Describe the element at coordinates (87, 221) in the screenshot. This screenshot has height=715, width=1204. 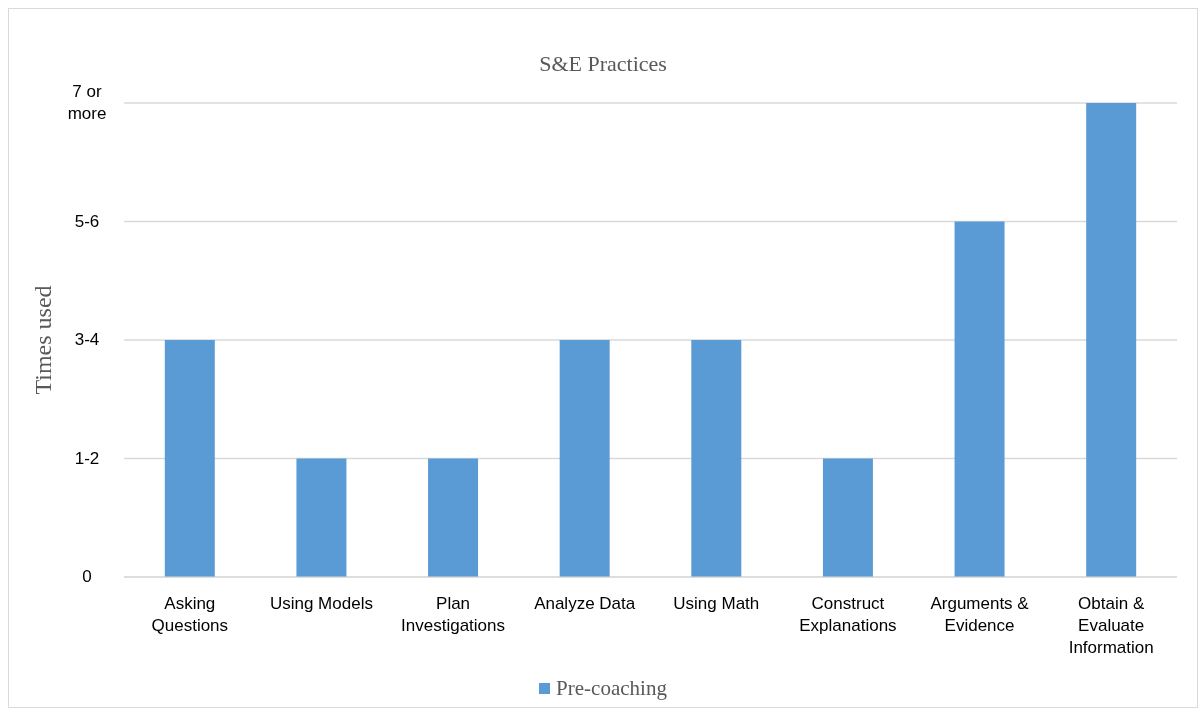
I see `text: 5-6` at that location.